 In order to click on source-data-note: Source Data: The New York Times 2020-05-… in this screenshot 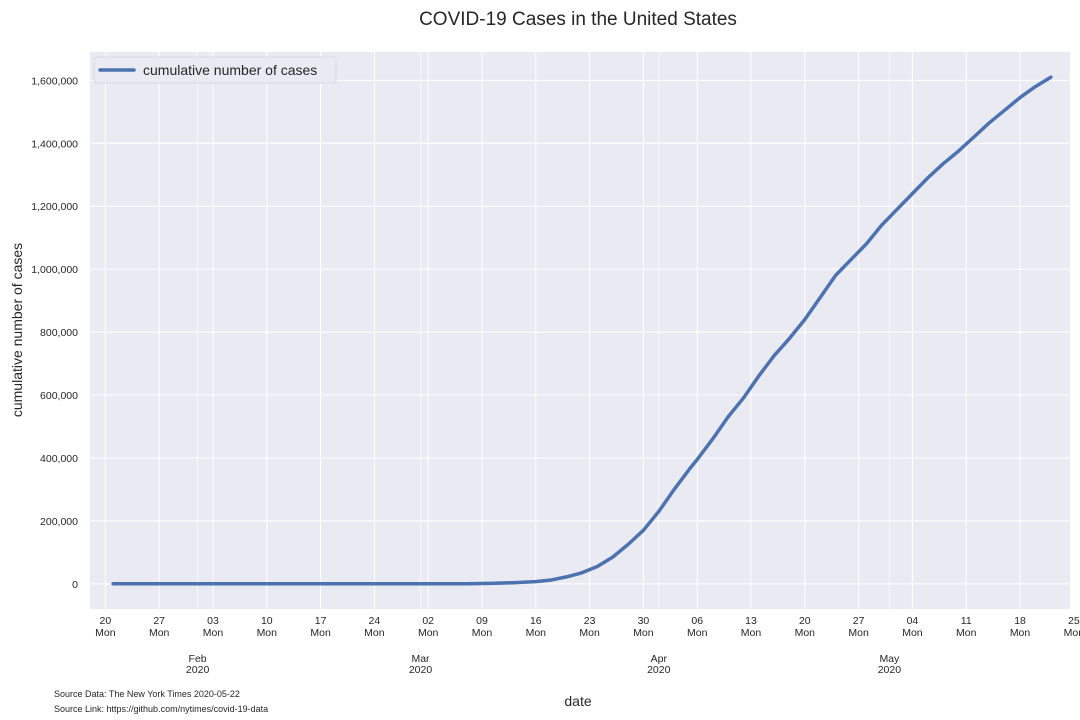, I will do `click(147, 694)`.